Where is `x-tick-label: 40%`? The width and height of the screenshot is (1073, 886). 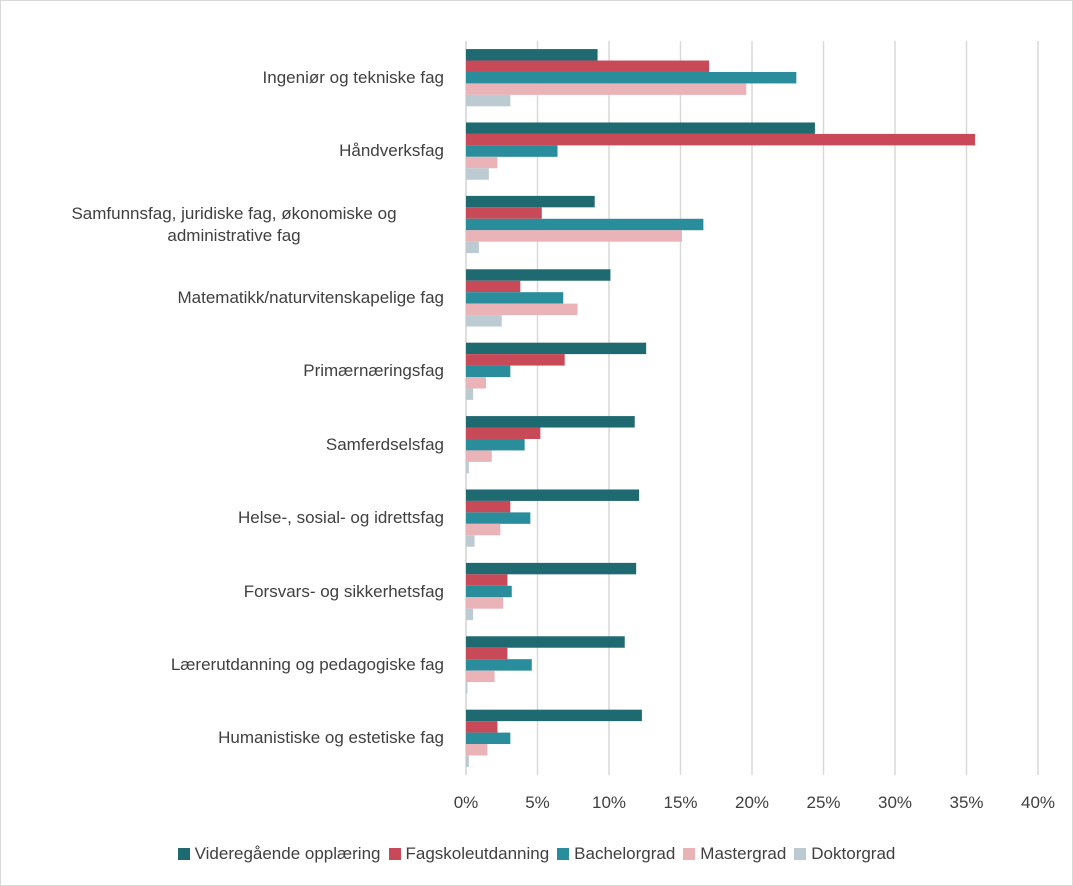 x-tick-label: 40% is located at coordinates (1038, 802).